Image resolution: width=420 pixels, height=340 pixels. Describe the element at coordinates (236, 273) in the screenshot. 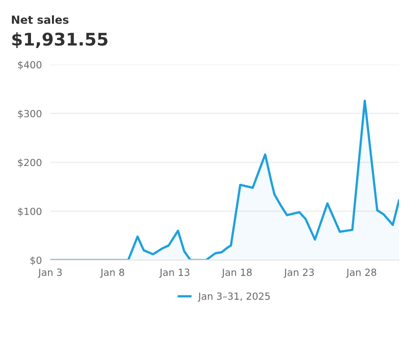

I see `x-tick-label: Jan 18` at that location.